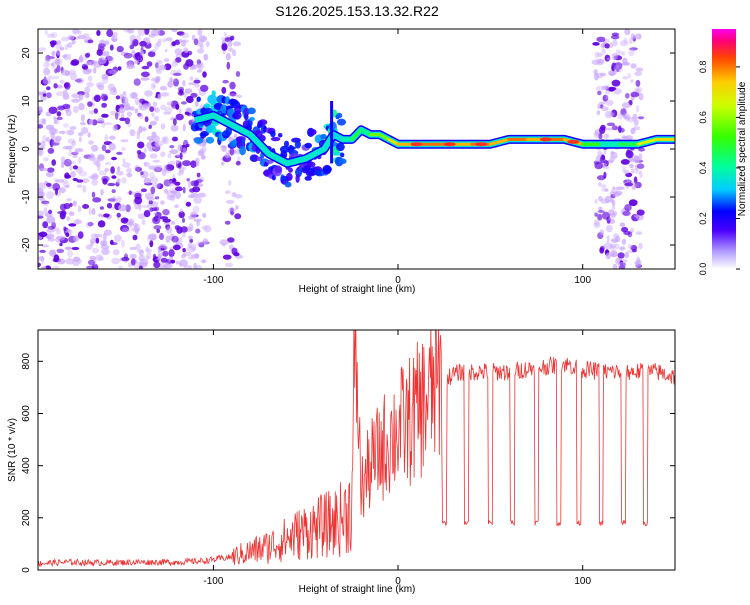  Describe the element at coordinates (703, 67) in the screenshot. I see `colorbar-tick-label: 0.8` at that location.